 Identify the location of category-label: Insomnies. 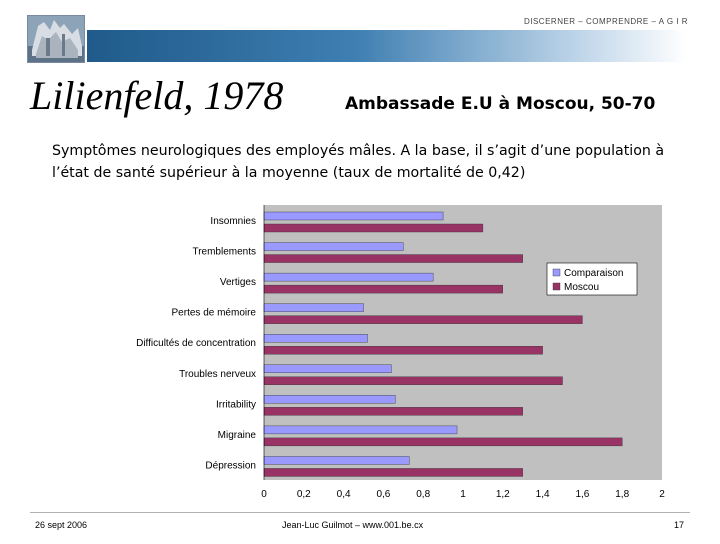
(233, 221).